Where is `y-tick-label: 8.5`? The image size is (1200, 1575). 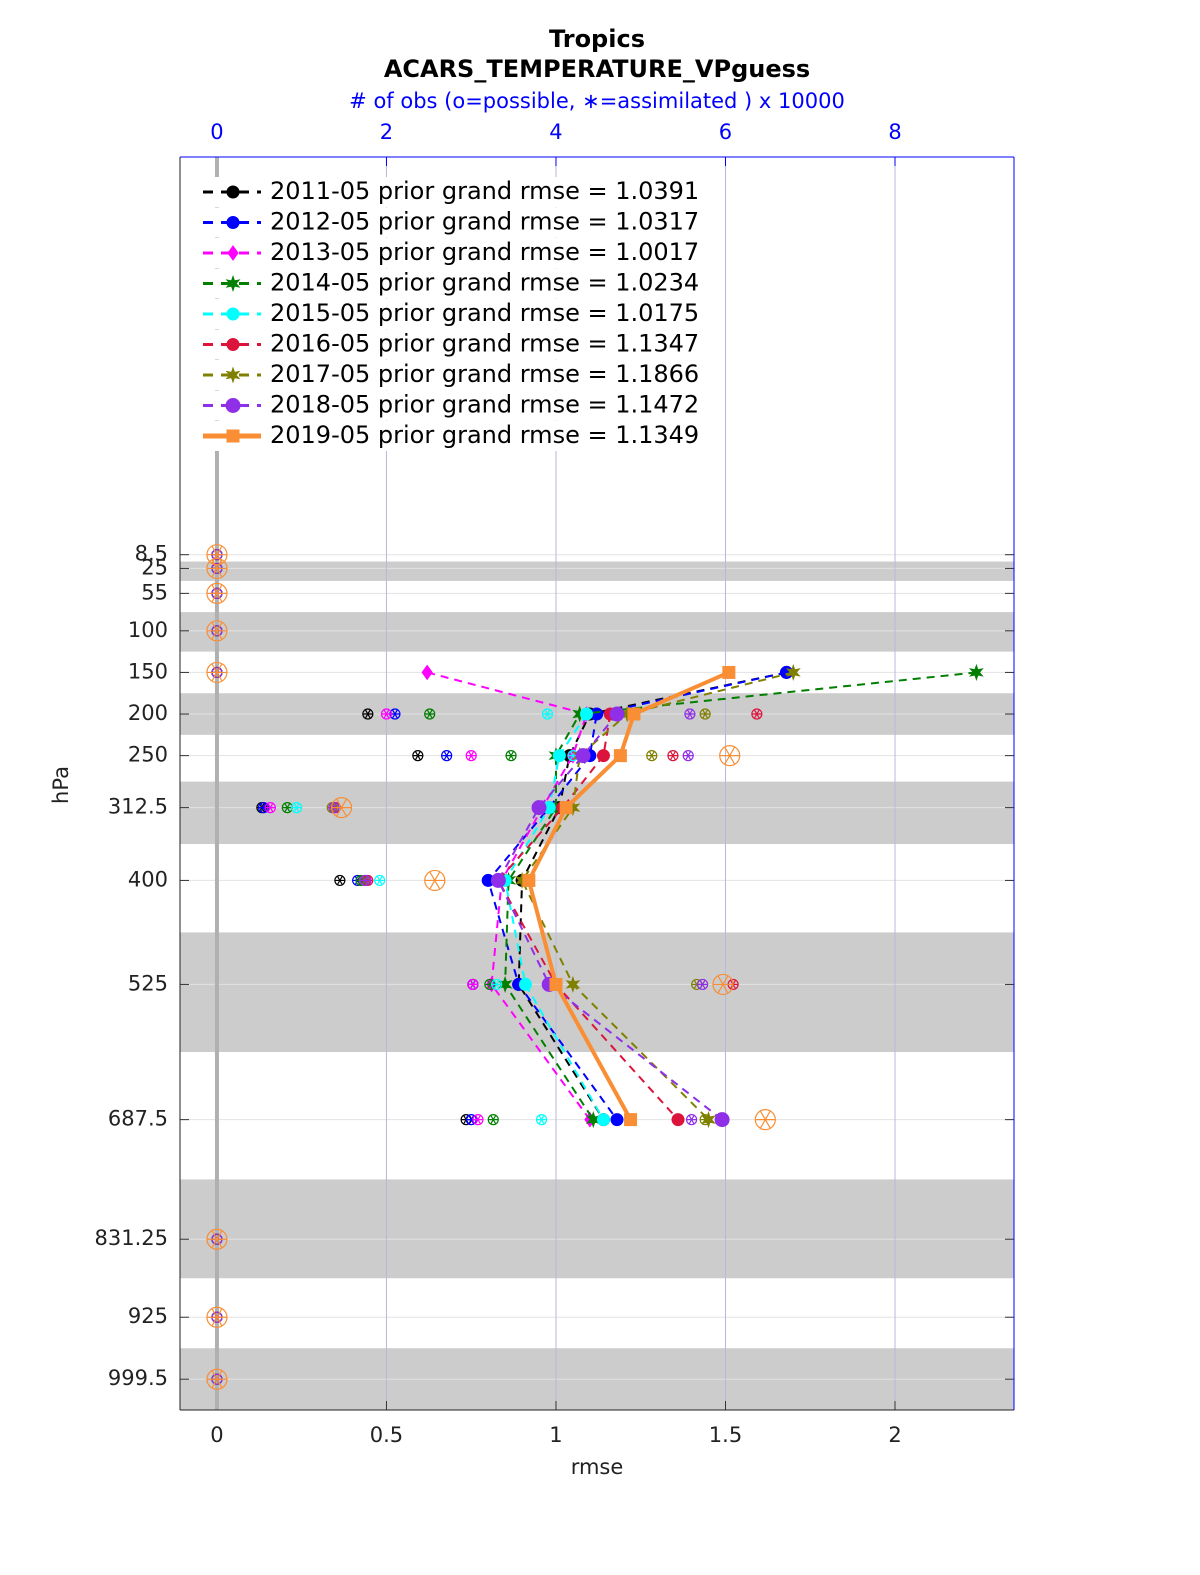 y-tick-label: 8.5 is located at coordinates (151, 554).